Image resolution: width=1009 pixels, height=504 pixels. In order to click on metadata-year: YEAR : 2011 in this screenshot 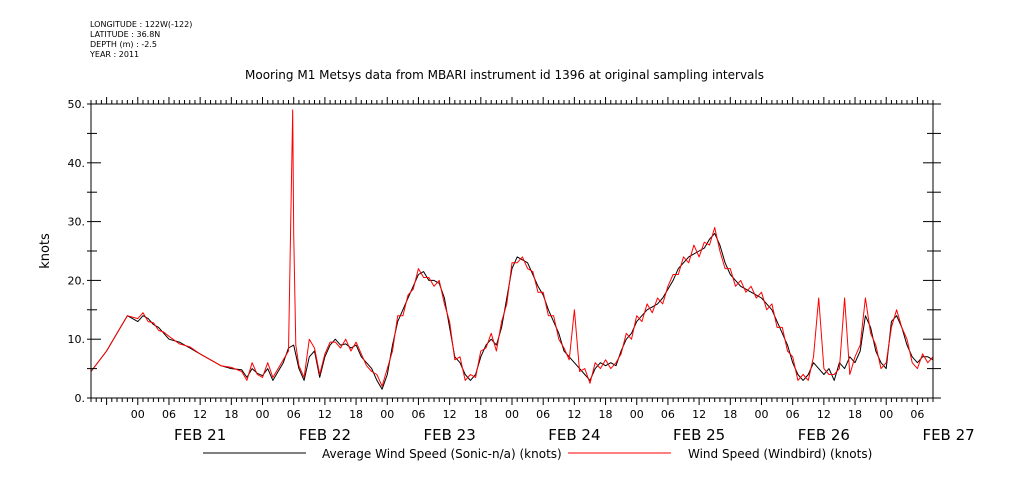, I will do `click(115, 54)`.